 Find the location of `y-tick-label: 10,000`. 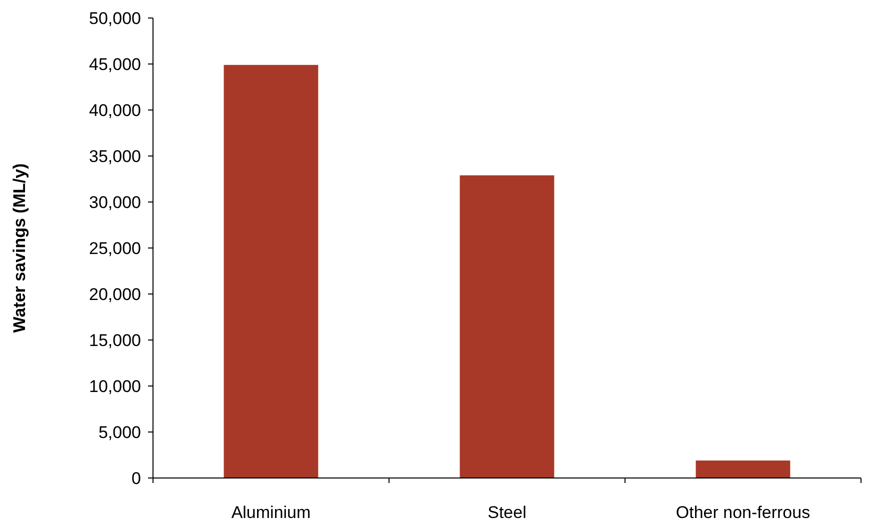

y-tick-label: 10,000 is located at coordinates (115, 386).